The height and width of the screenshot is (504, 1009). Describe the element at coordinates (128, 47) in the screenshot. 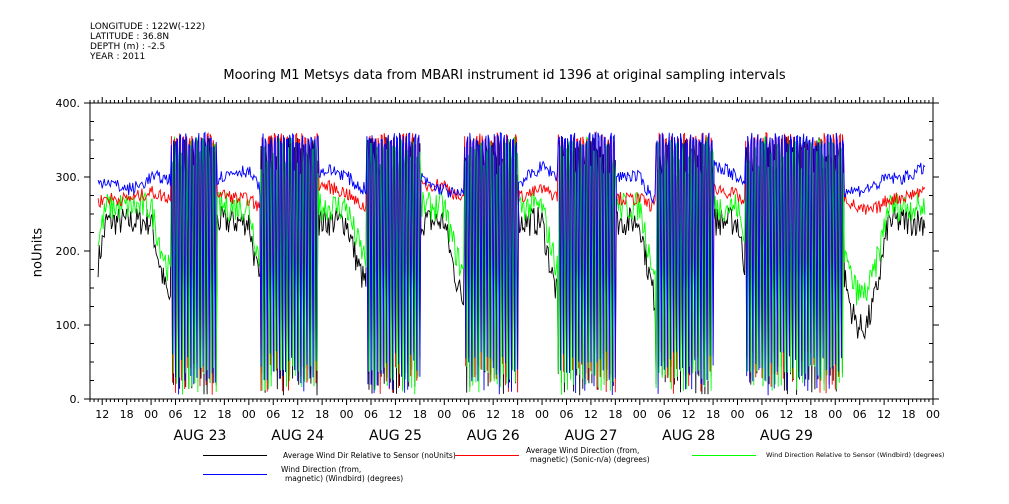

I see `depth-label: DEPTH (m) : -2.5` at that location.